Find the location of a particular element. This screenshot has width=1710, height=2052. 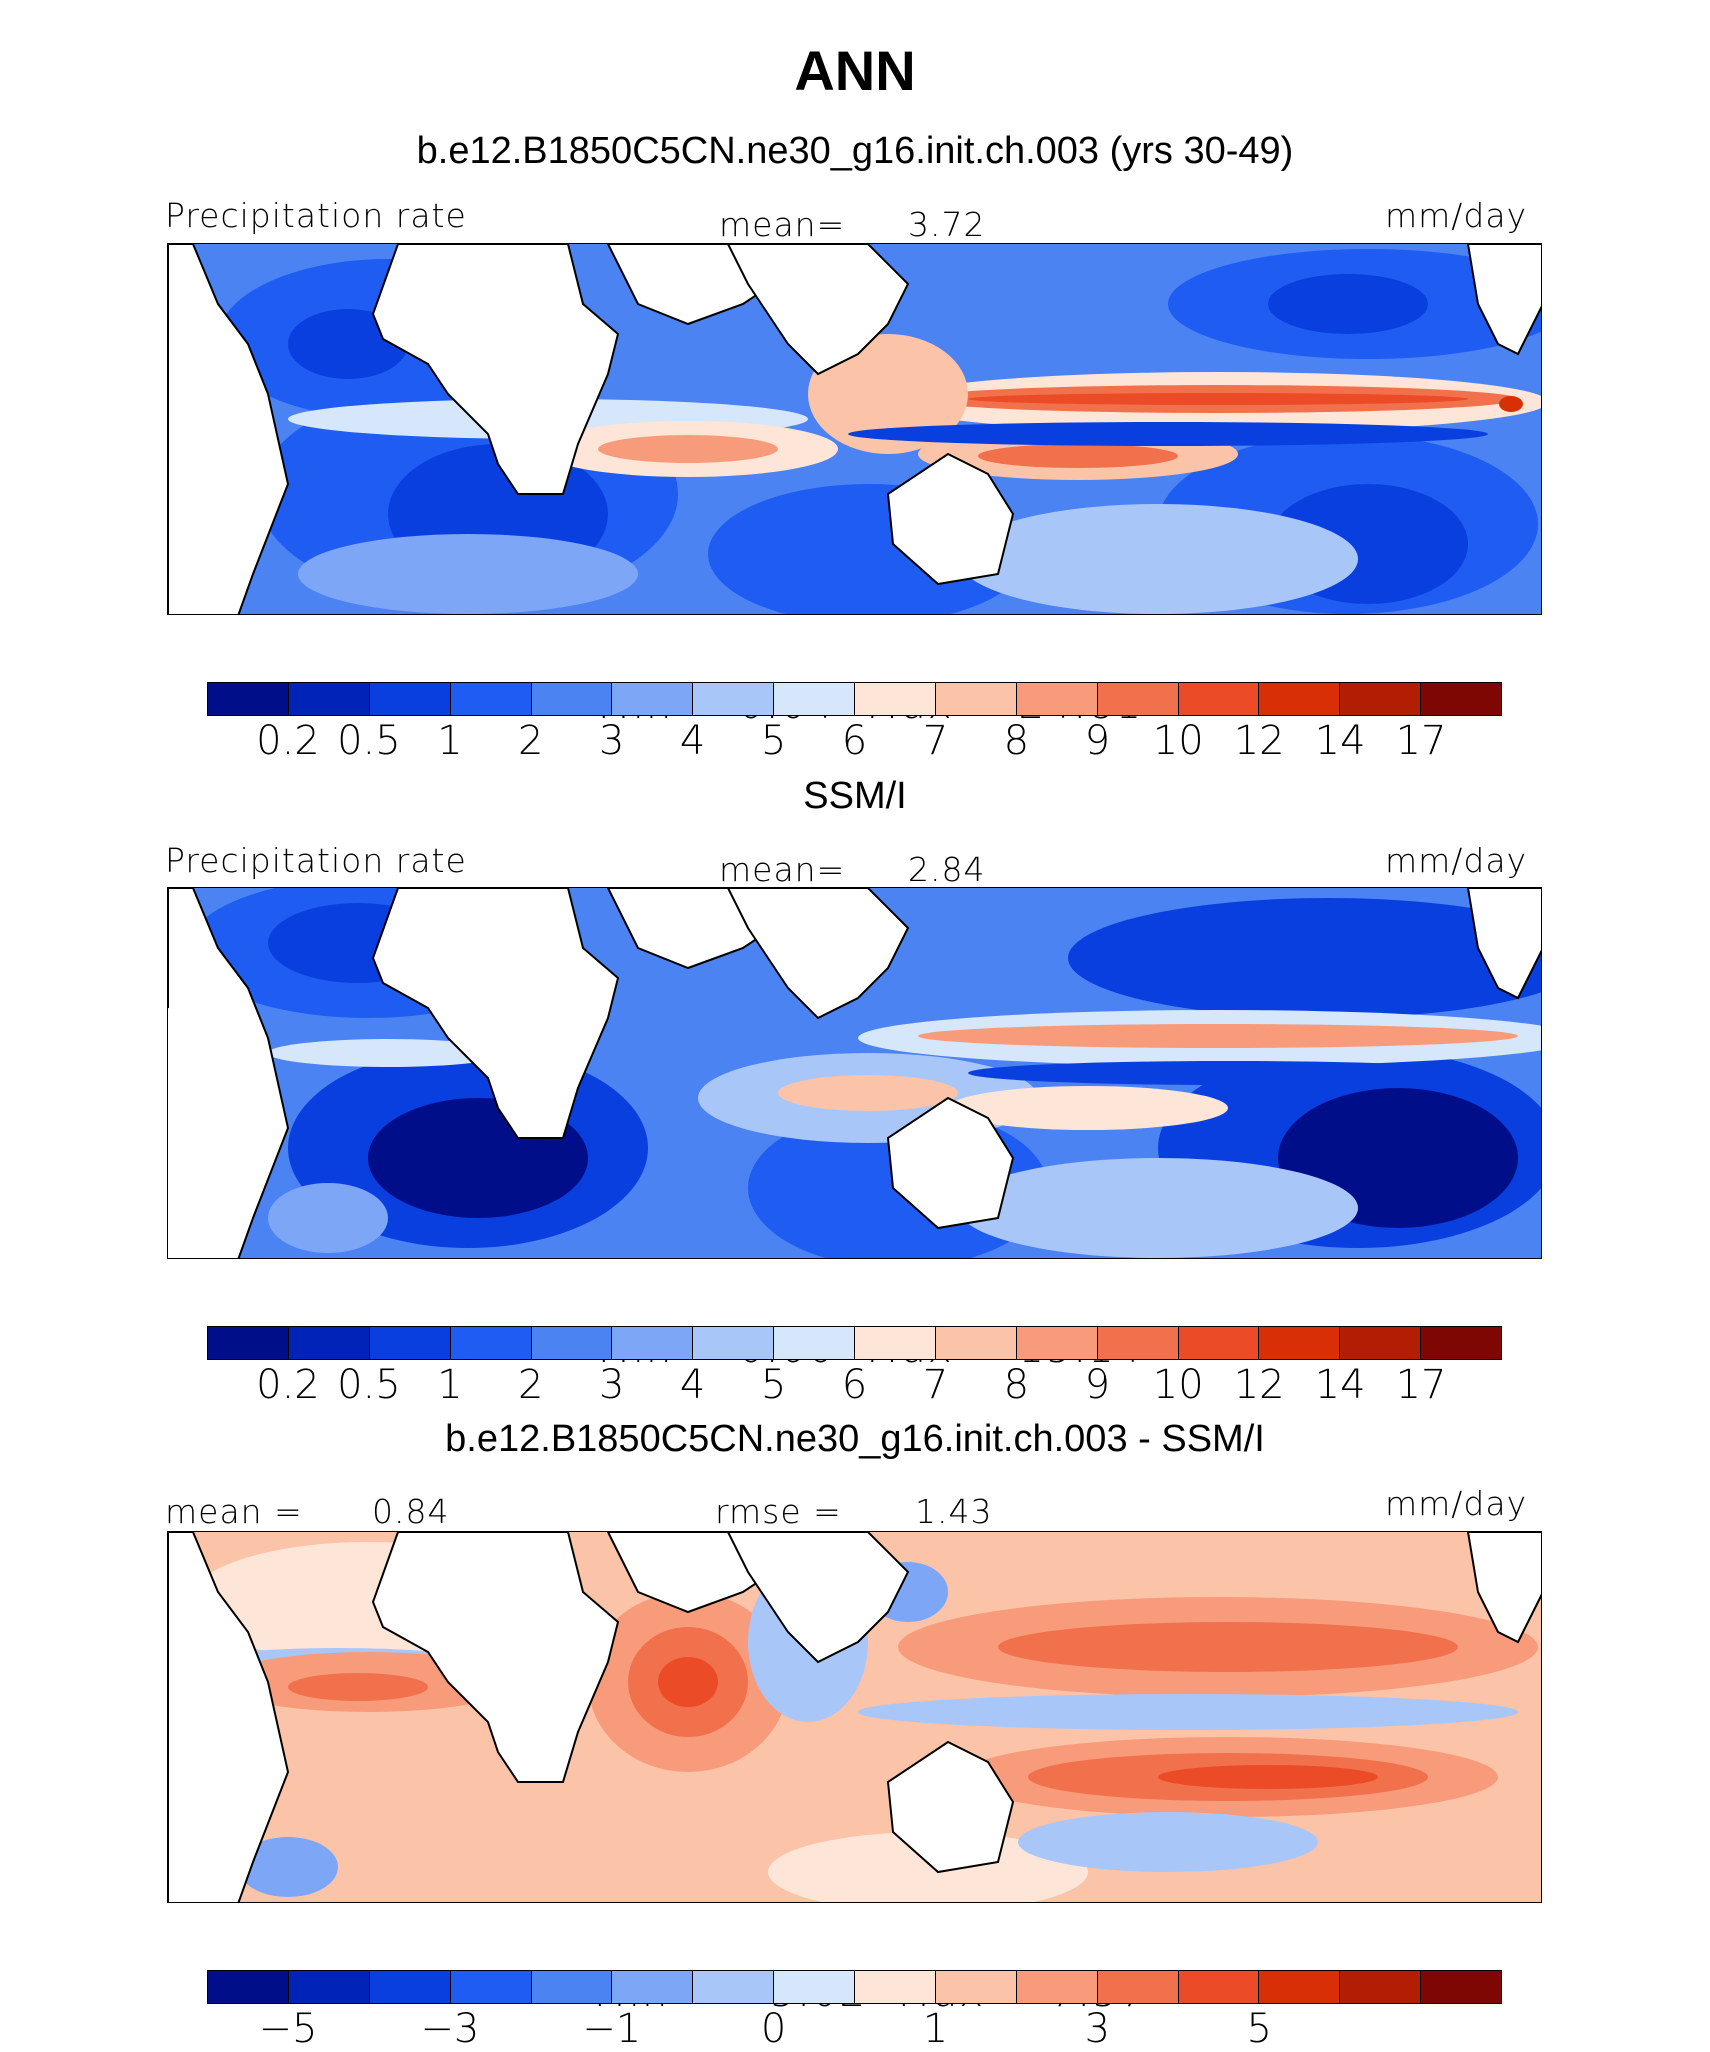

panel-1-map is located at coordinates (854, 429).